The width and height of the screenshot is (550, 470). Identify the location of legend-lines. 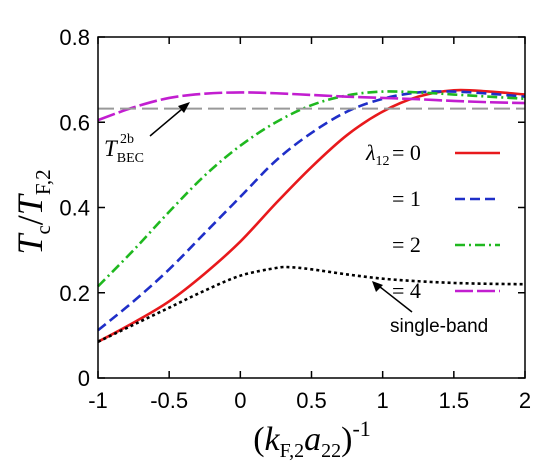
(477, 222).